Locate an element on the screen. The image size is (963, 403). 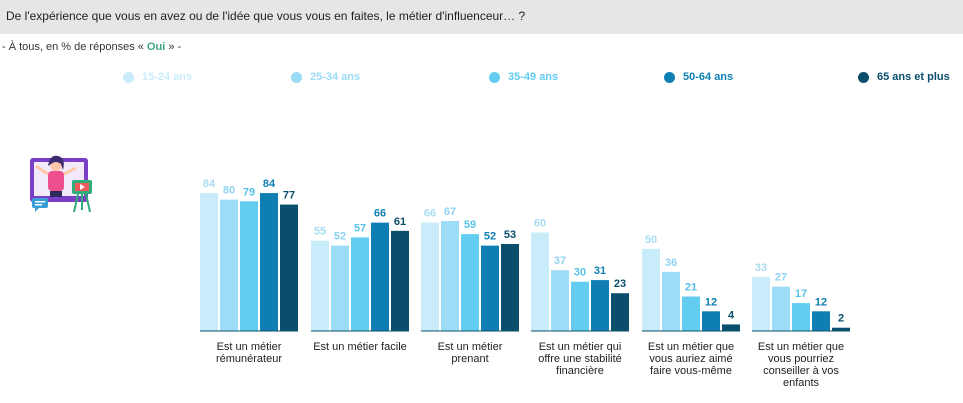
data-label: 33 is located at coordinates (761, 268).